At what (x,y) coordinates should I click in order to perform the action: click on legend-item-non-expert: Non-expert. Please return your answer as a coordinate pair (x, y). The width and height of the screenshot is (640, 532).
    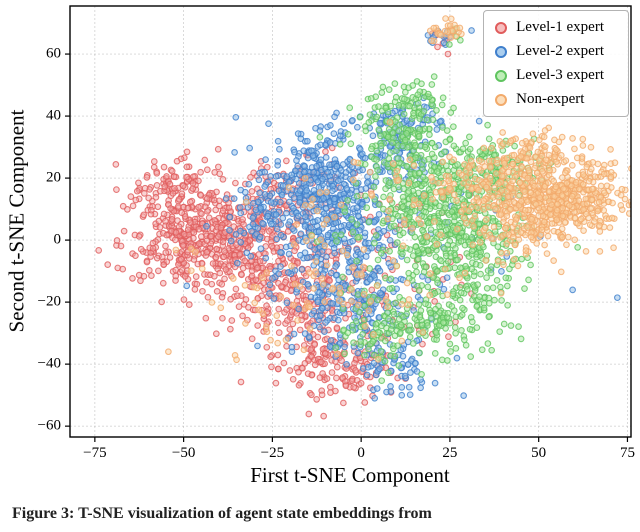
    Looking at the image, I should click on (549, 99).